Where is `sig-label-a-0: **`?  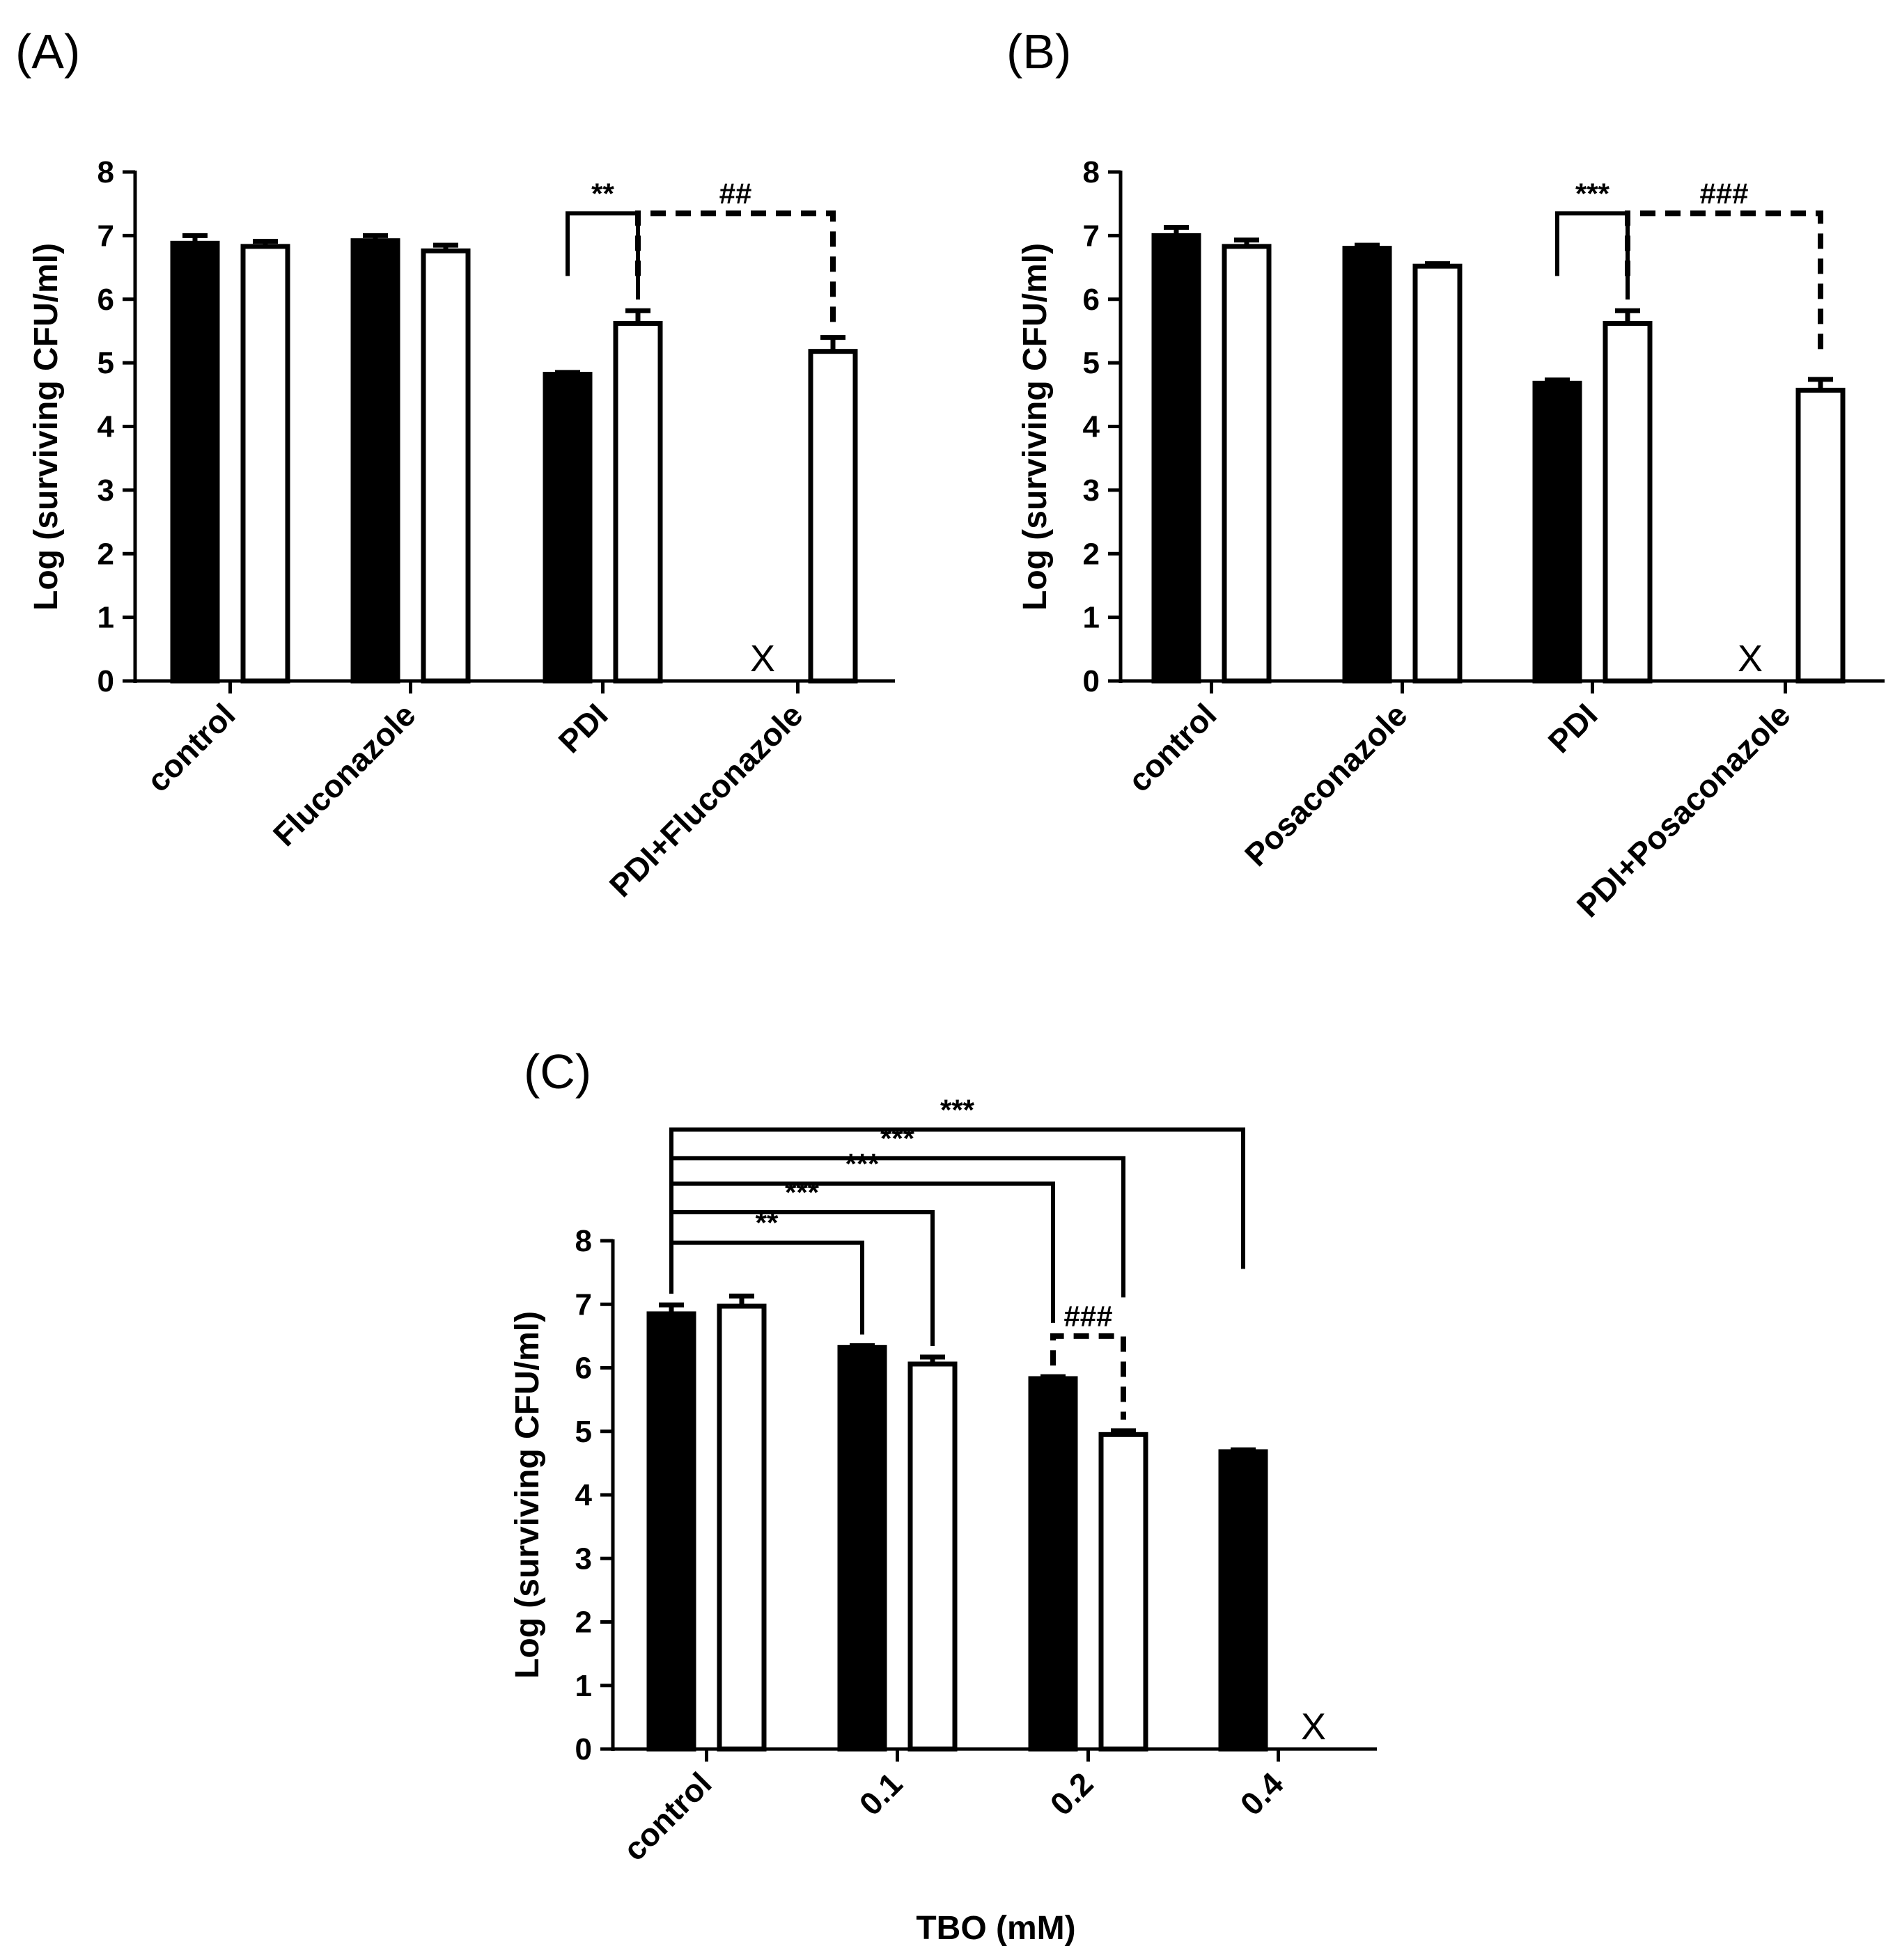
sig-label-a-0: ** is located at coordinates (602, 193).